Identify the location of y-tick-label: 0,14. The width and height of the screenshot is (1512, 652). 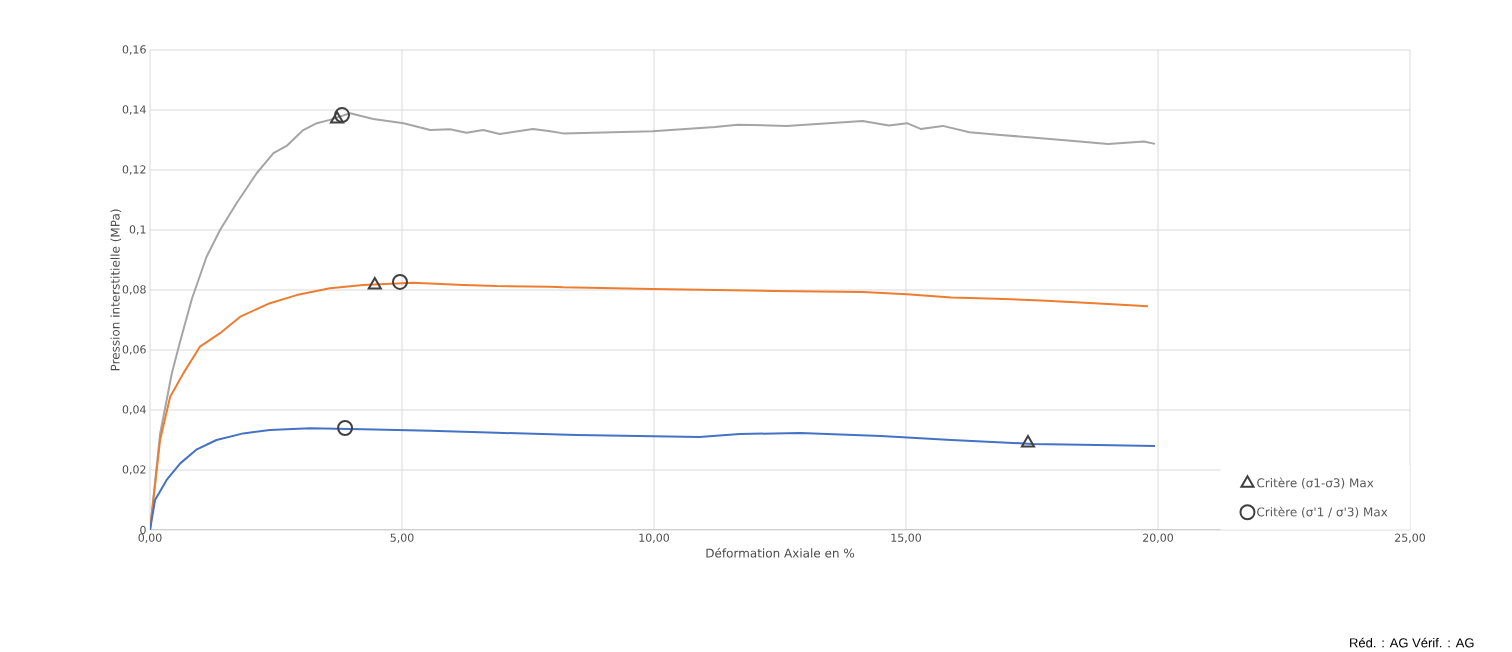
(134, 110).